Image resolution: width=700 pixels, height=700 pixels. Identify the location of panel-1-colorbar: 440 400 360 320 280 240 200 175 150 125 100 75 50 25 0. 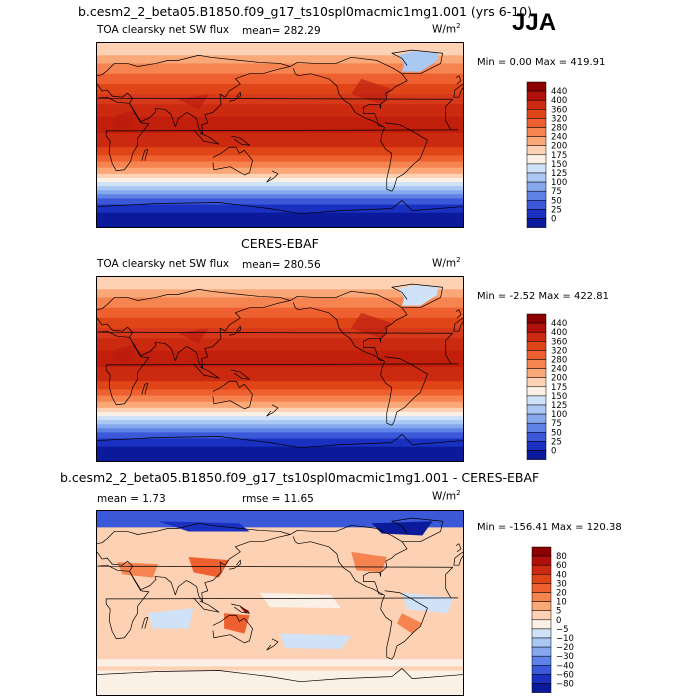
(556, 154).